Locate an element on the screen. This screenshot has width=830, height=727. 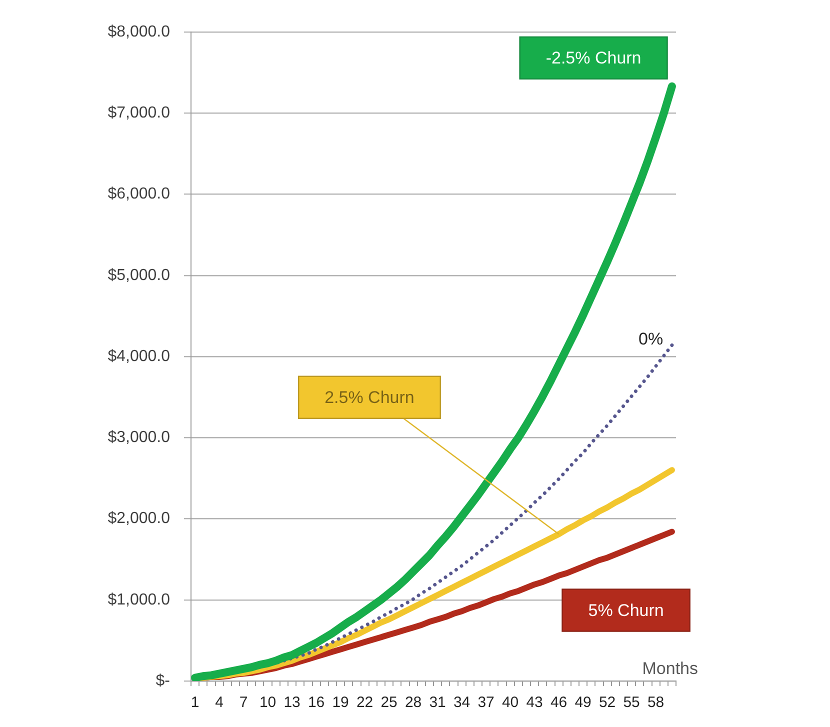
x-tick-label: 25 is located at coordinates (389, 703).